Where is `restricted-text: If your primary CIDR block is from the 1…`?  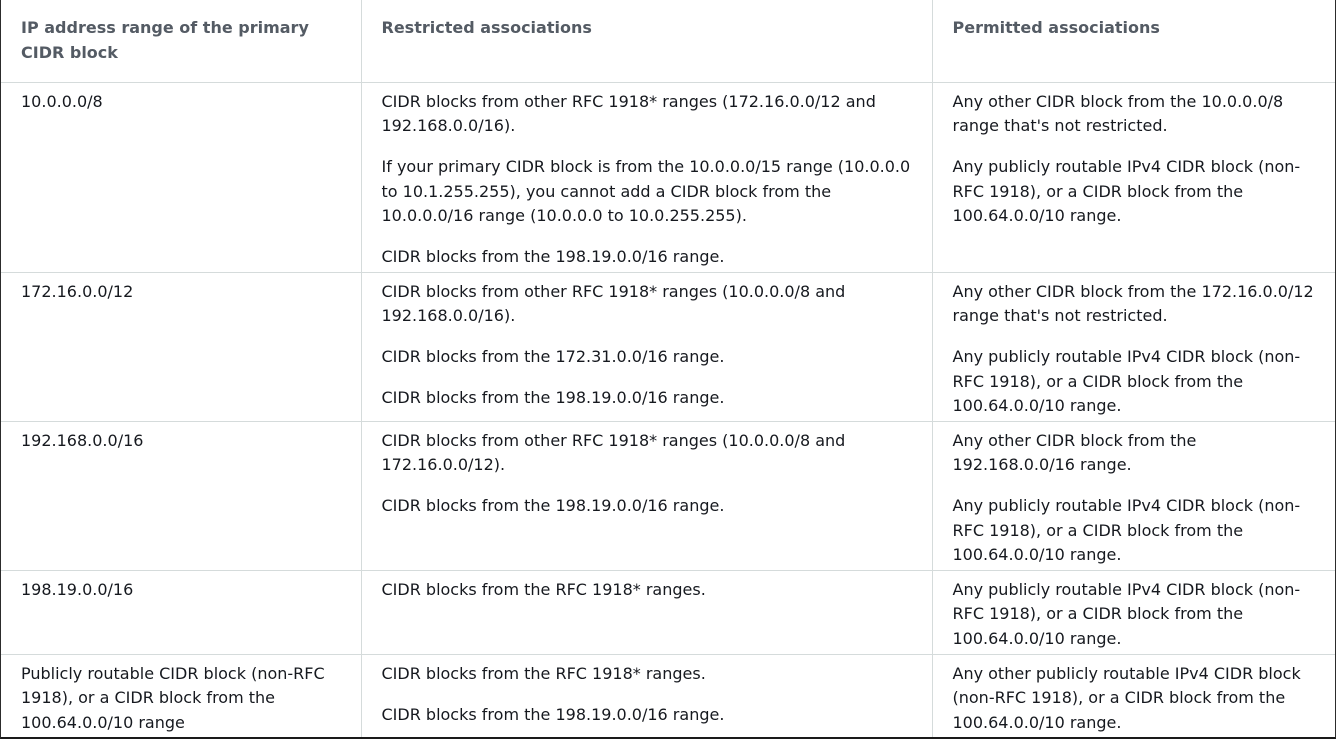 restricted-text: If your primary CIDR block is from the 1… is located at coordinates (646, 191).